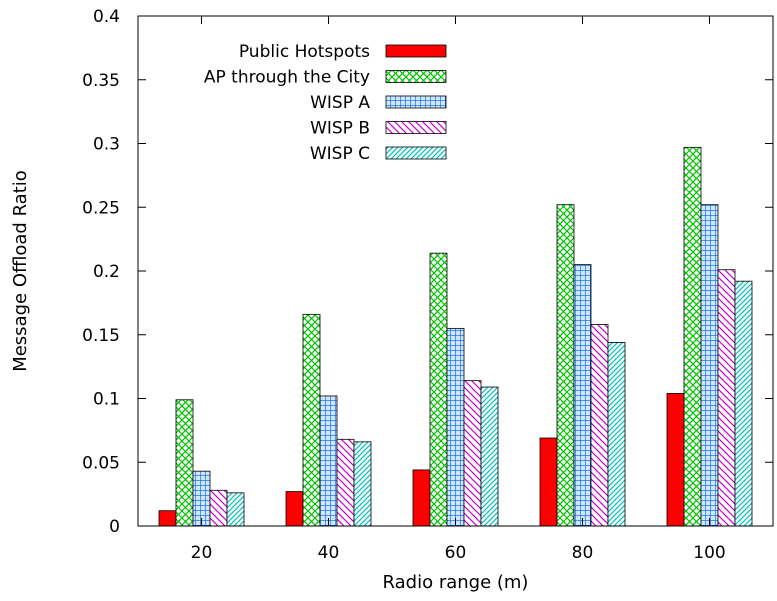  Describe the element at coordinates (329, 553) in the screenshot. I see `x-tick-label: 40` at that location.